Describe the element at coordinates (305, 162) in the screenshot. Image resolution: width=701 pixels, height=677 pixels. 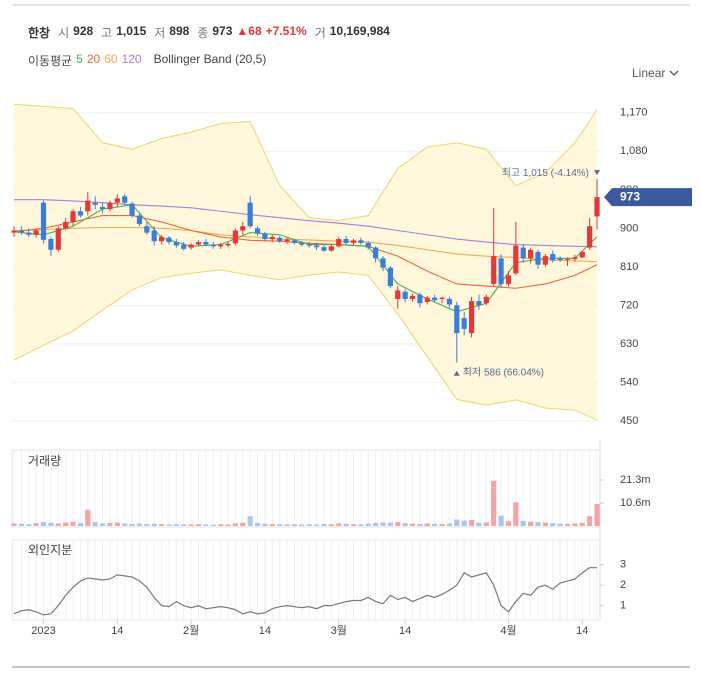
I see `band-upper` at that location.